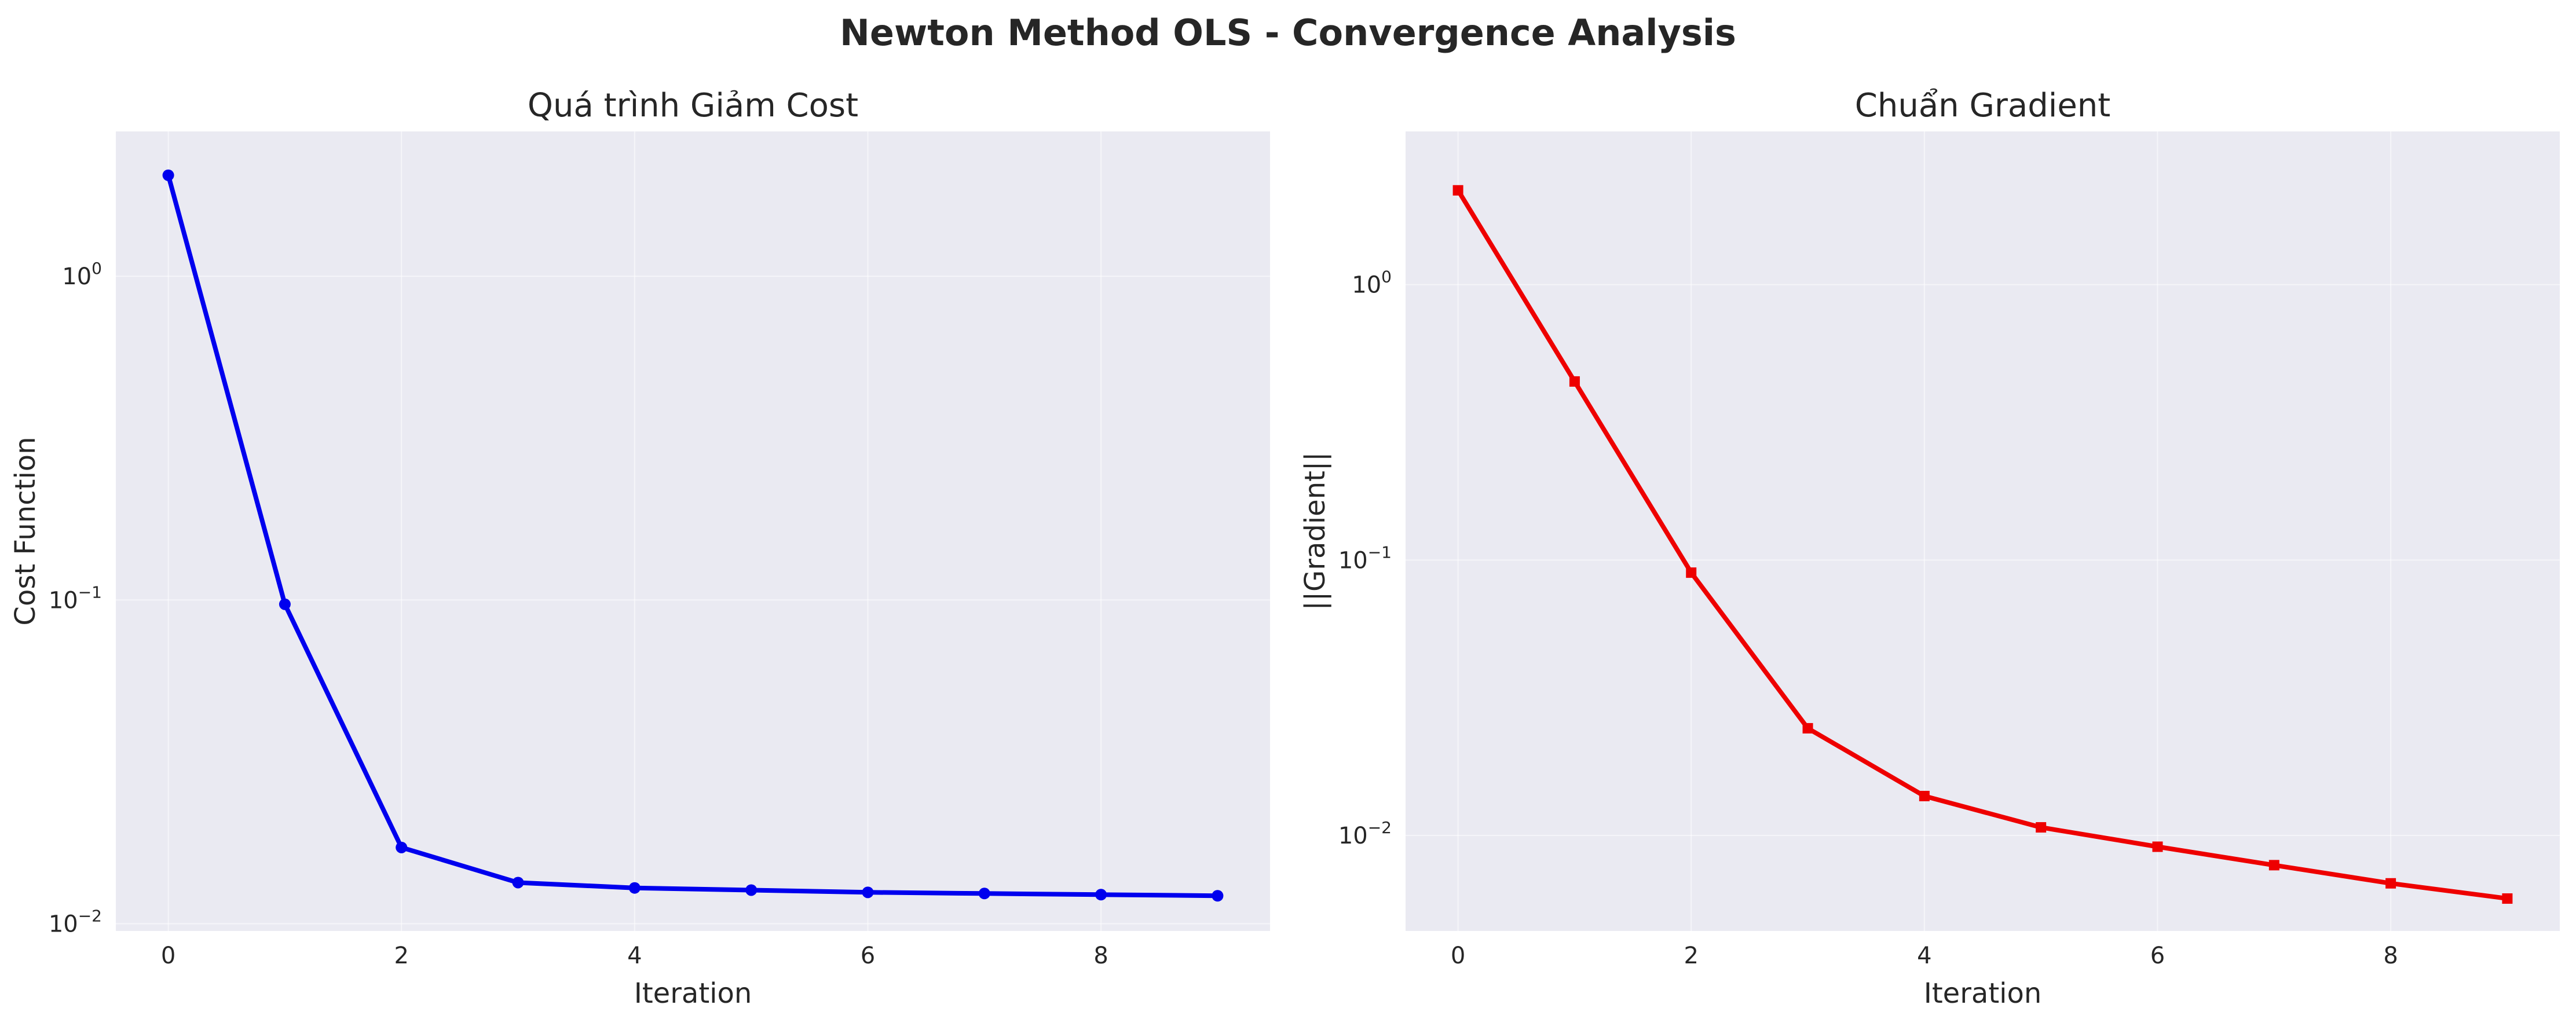  Describe the element at coordinates (1315, 531) in the screenshot. I see `y-axis-label: ||Gradient||` at that location.